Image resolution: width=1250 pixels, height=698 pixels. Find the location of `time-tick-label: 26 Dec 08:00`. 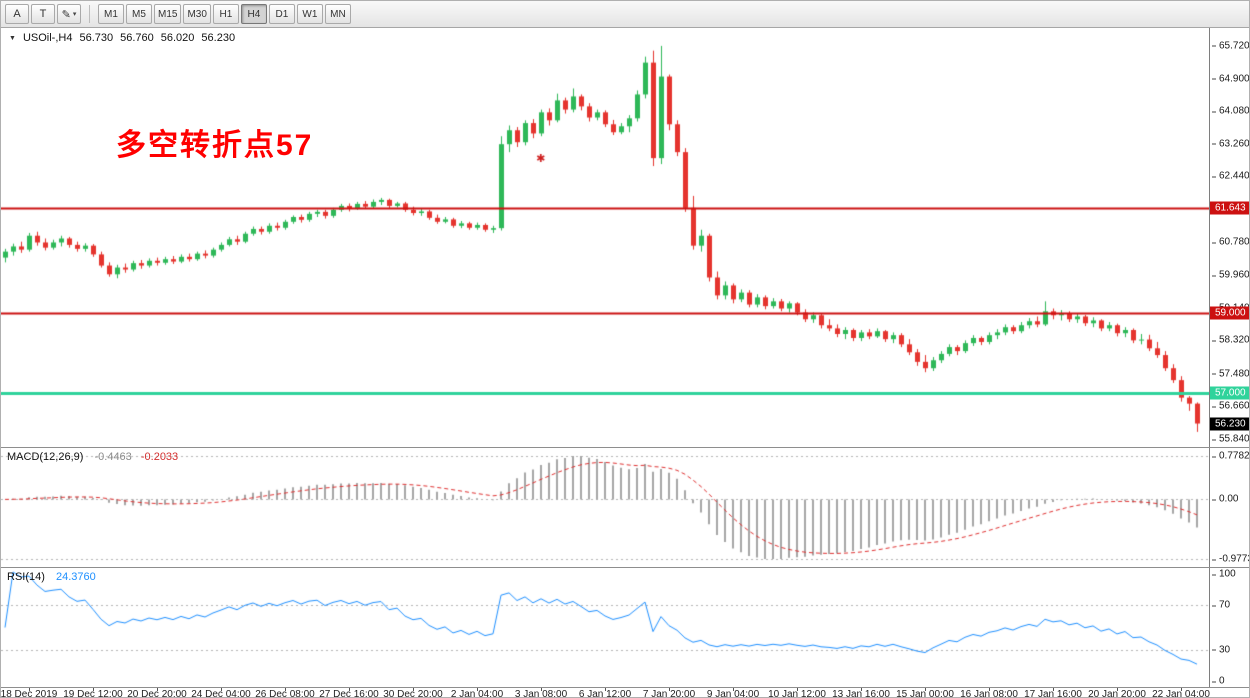

time-tick-label: 26 Dec 08:00 is located at coordinates (285, 693).